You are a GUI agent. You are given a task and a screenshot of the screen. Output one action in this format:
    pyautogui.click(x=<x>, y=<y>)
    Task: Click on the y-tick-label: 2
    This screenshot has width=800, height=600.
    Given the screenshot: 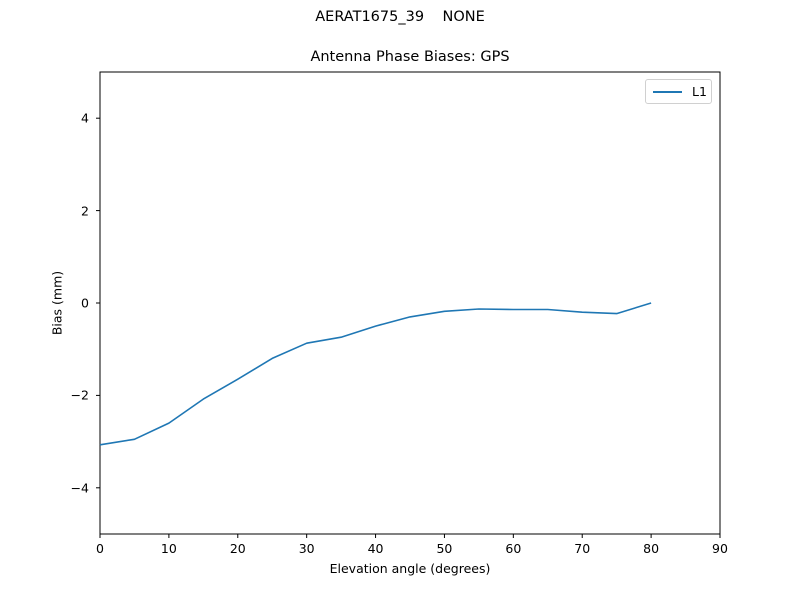 What is the action you would take?
    pyautogui.click(x=85, y=211)
    